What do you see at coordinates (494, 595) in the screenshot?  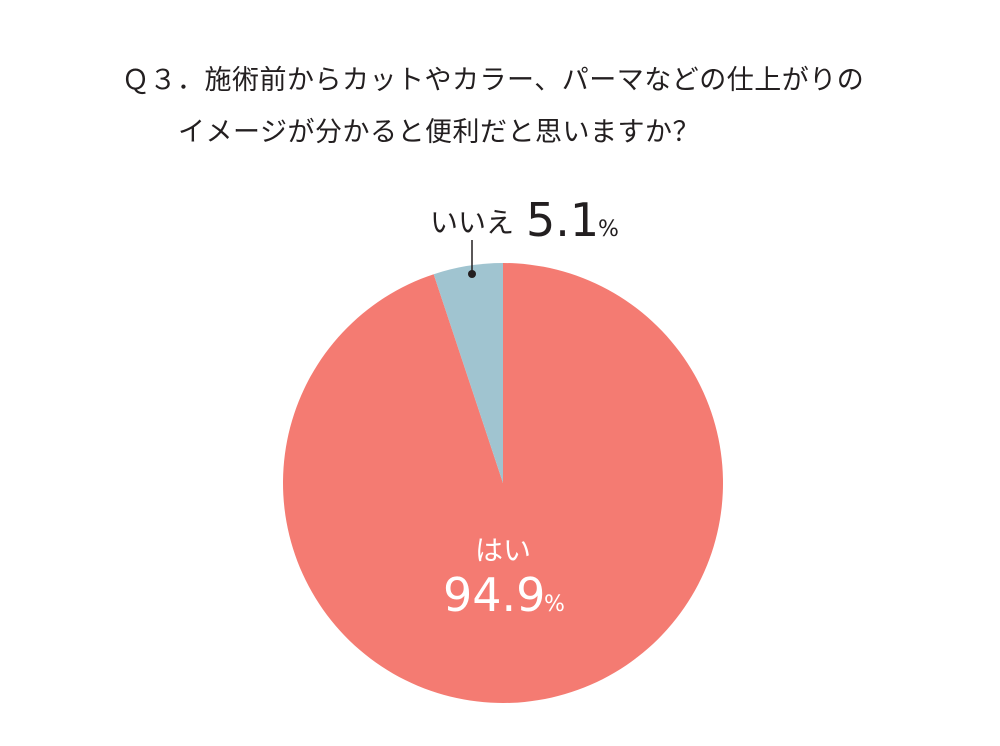 I see `slice-value-hai: 94.9` at bounding box center [494, 595].